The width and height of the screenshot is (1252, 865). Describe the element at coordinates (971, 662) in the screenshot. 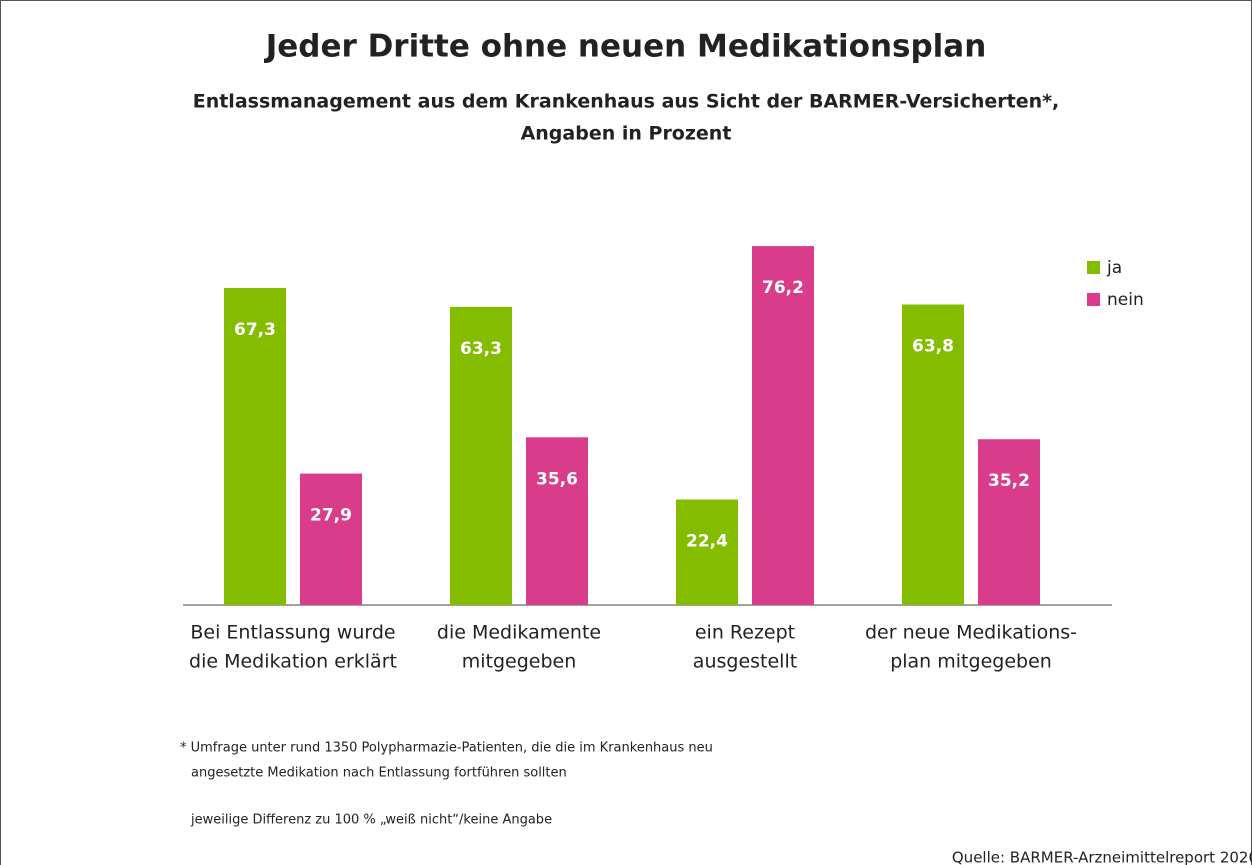

I see `x-tick-label: plan mitgegeben` at that location.